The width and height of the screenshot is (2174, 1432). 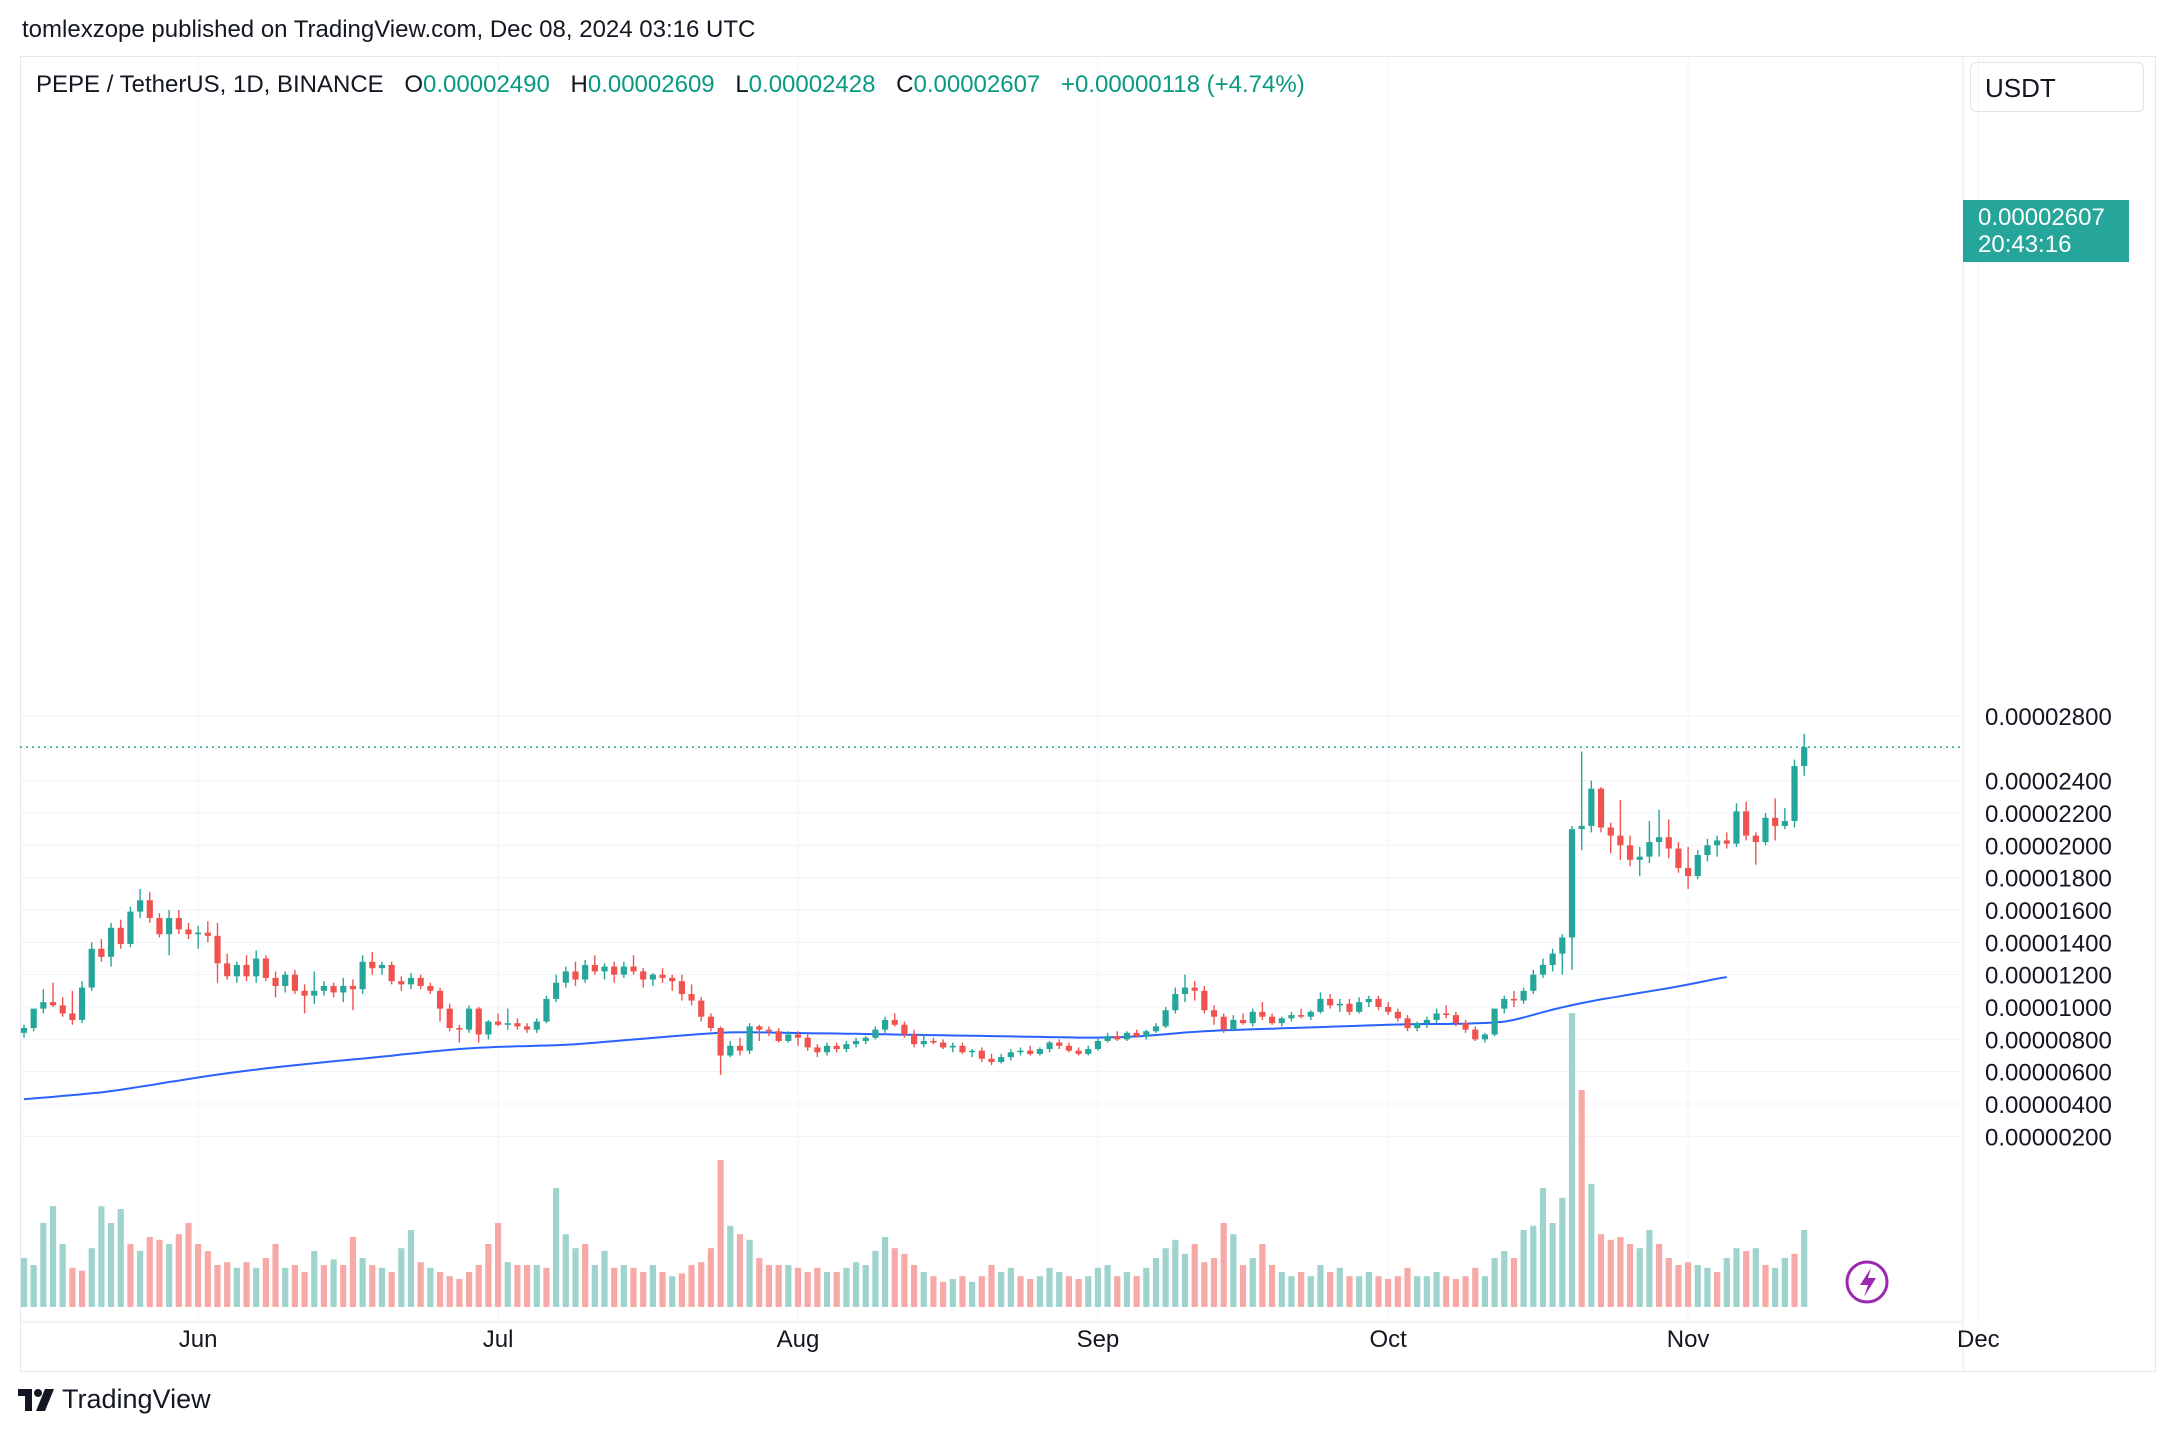 I want to click on open-value: 0.00002490, so click(x=486, y=84).